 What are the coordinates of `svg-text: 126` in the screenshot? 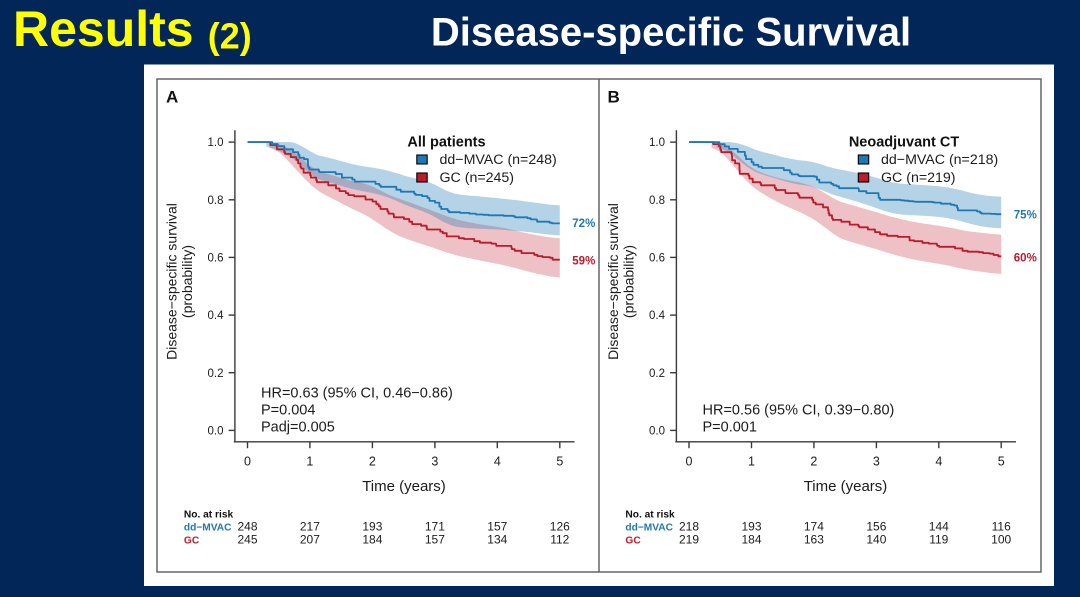 It's located at (560, 527).